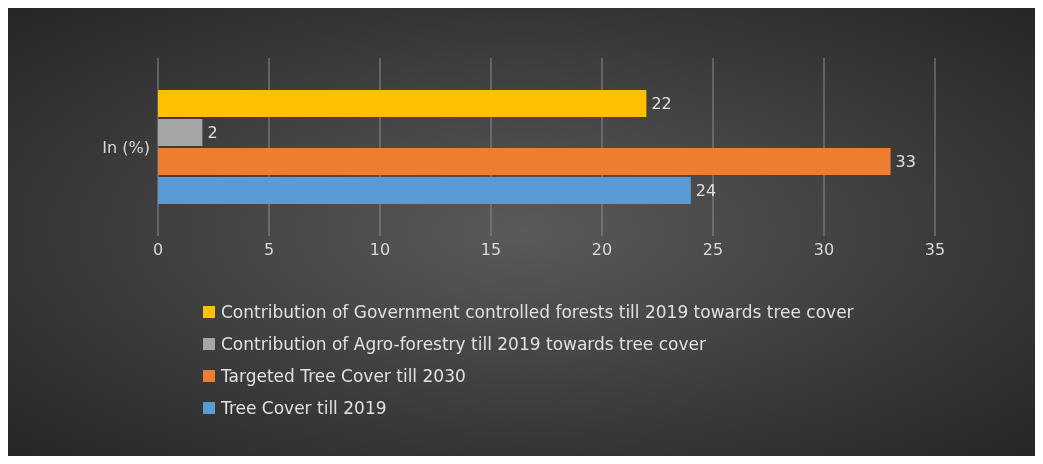 The image size is (1043, 464). I want to click on x-tick-label: 10, so click(380, 250).